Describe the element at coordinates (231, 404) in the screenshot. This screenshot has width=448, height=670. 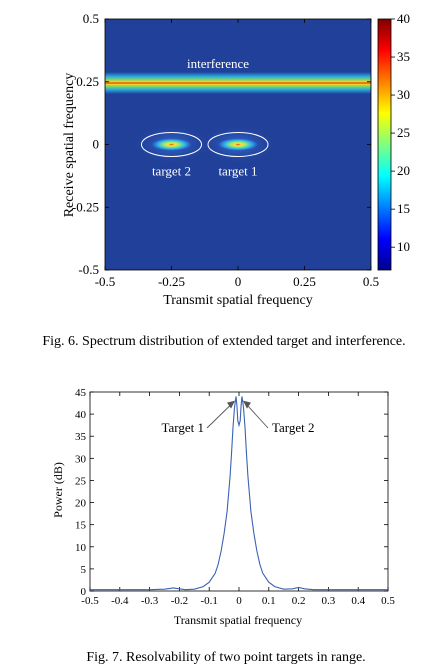
I see `target-1-arrowhead` at that location.